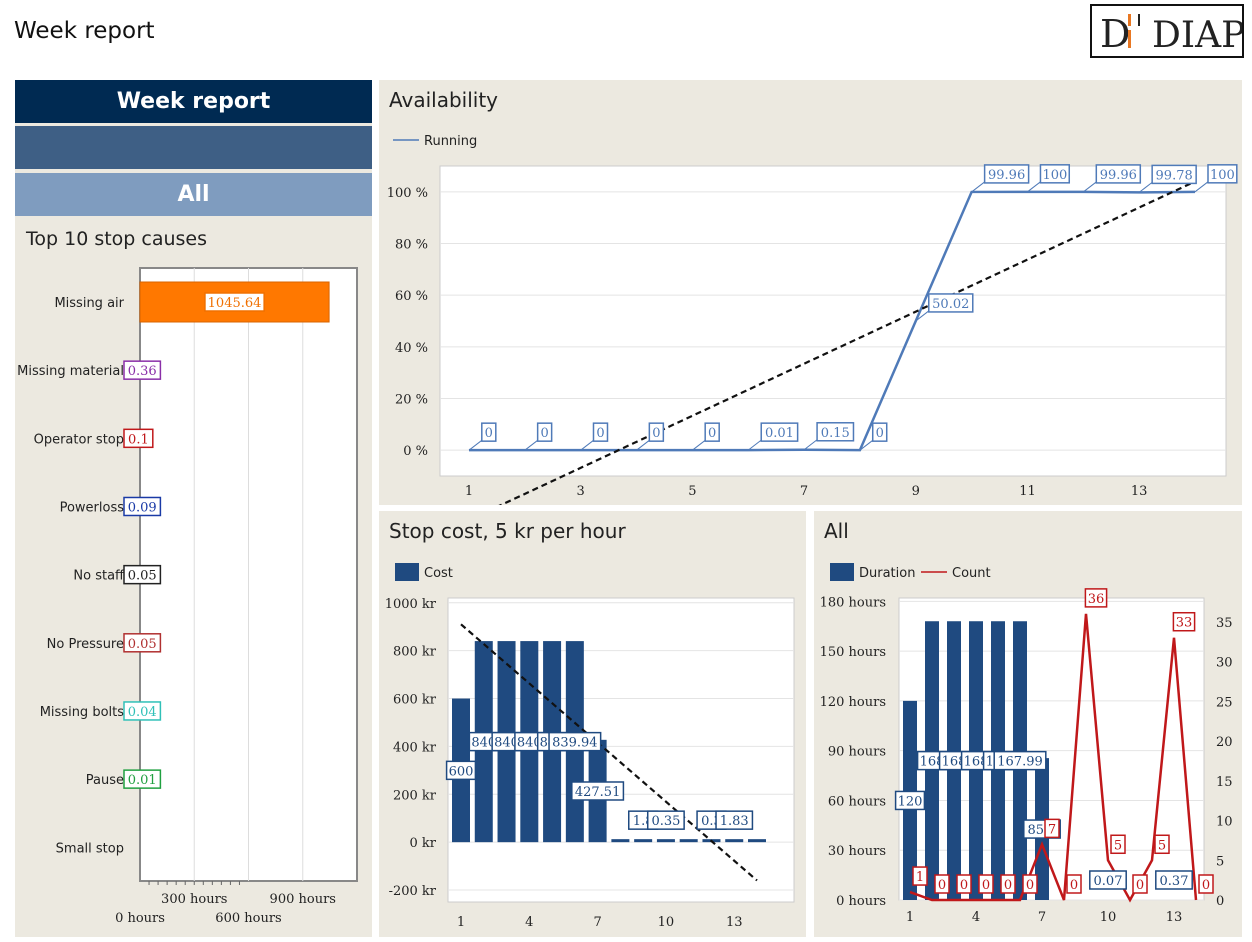 This screenshot has width=1252, height=942. Describe the element at coordinates (117, 239) in the screenshot. I see `top10-title: Top 10 stop causes` at that location.